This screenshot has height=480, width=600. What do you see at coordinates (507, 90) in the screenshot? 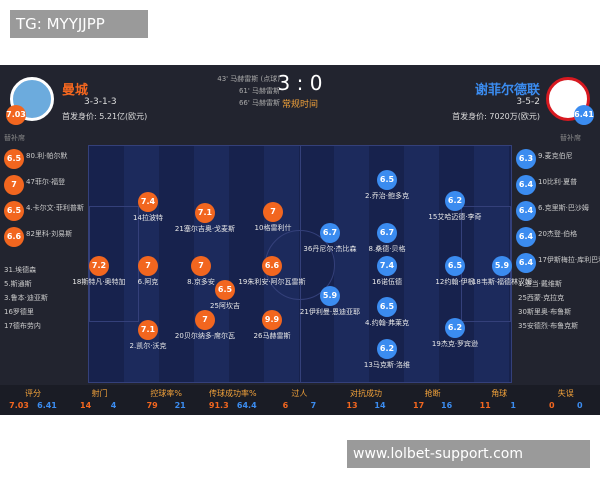
I see `away-name: 谢菲尔德联` at bounding box center [507, 90].